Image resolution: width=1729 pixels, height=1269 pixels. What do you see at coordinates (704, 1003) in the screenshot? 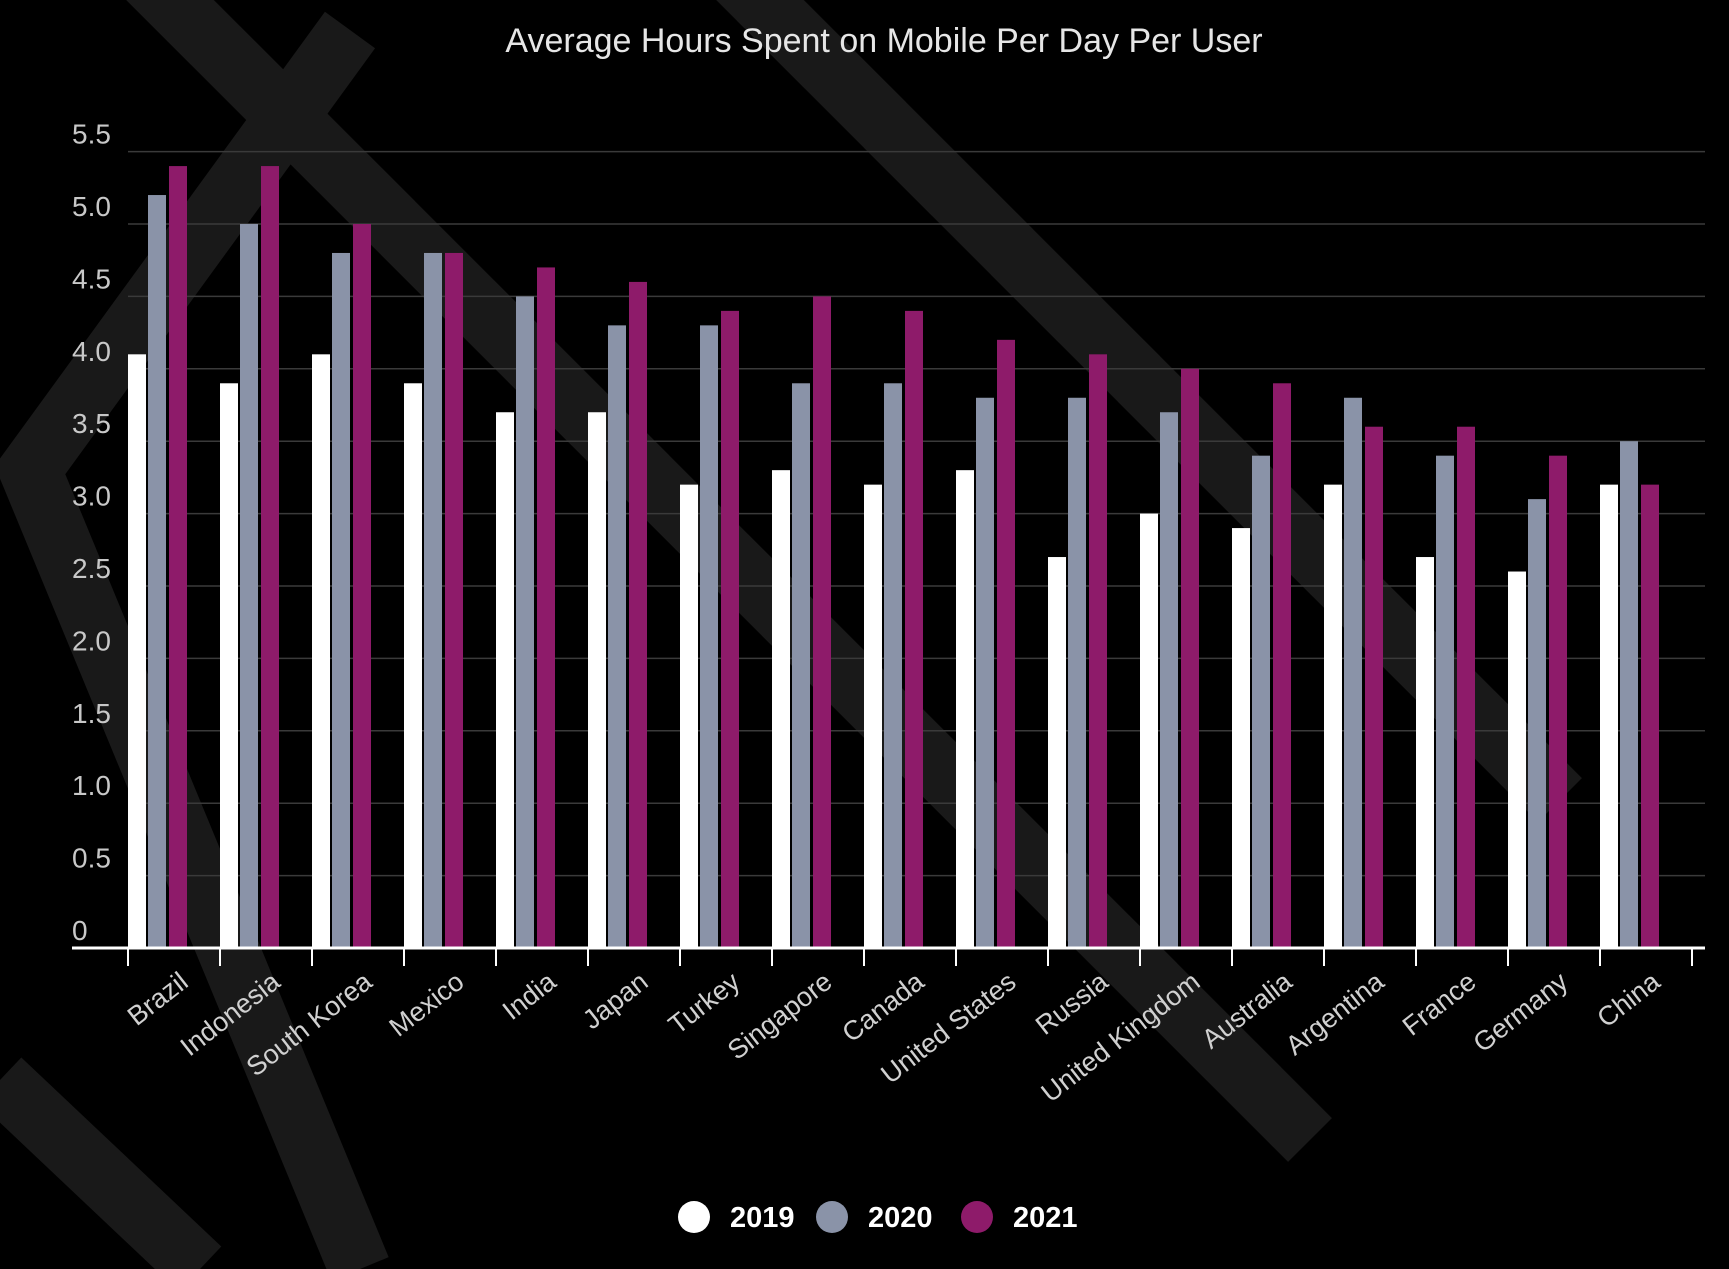
I see `x-tick-label: Turkey` at bounding box center [704, 1003].